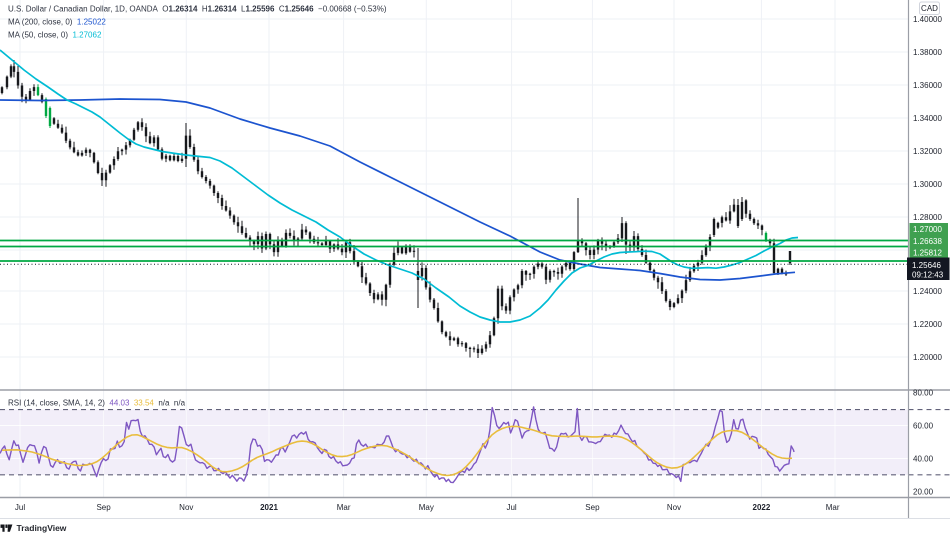  Describe the element at coordinates (426, 507) in the screenshot. I see `svg-text: May` at that location.